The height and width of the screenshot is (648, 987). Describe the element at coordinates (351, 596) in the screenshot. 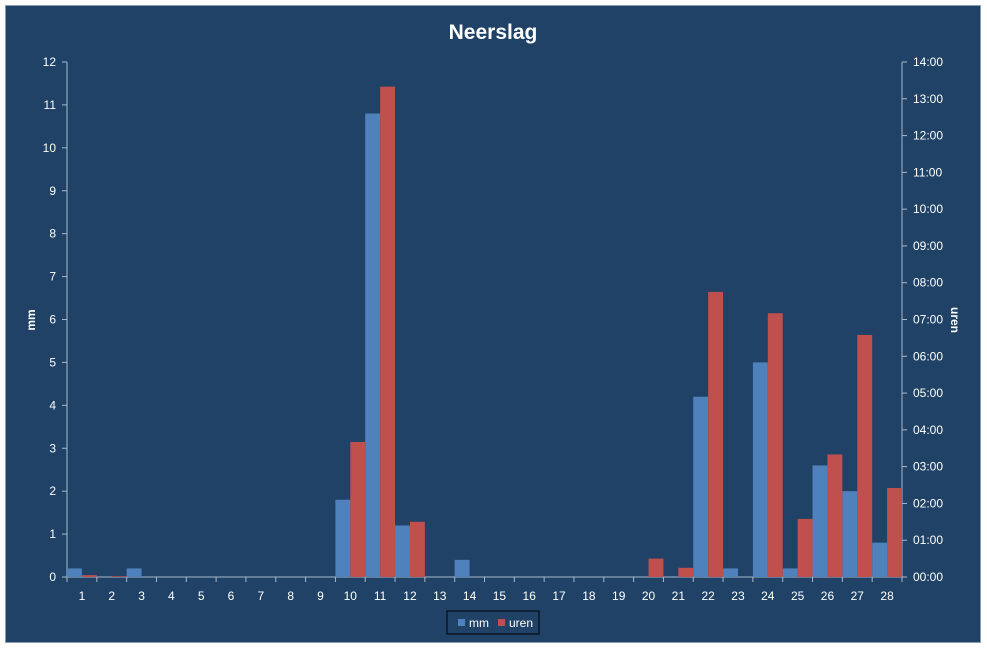

I see `x-tick-label: 10` at that location.